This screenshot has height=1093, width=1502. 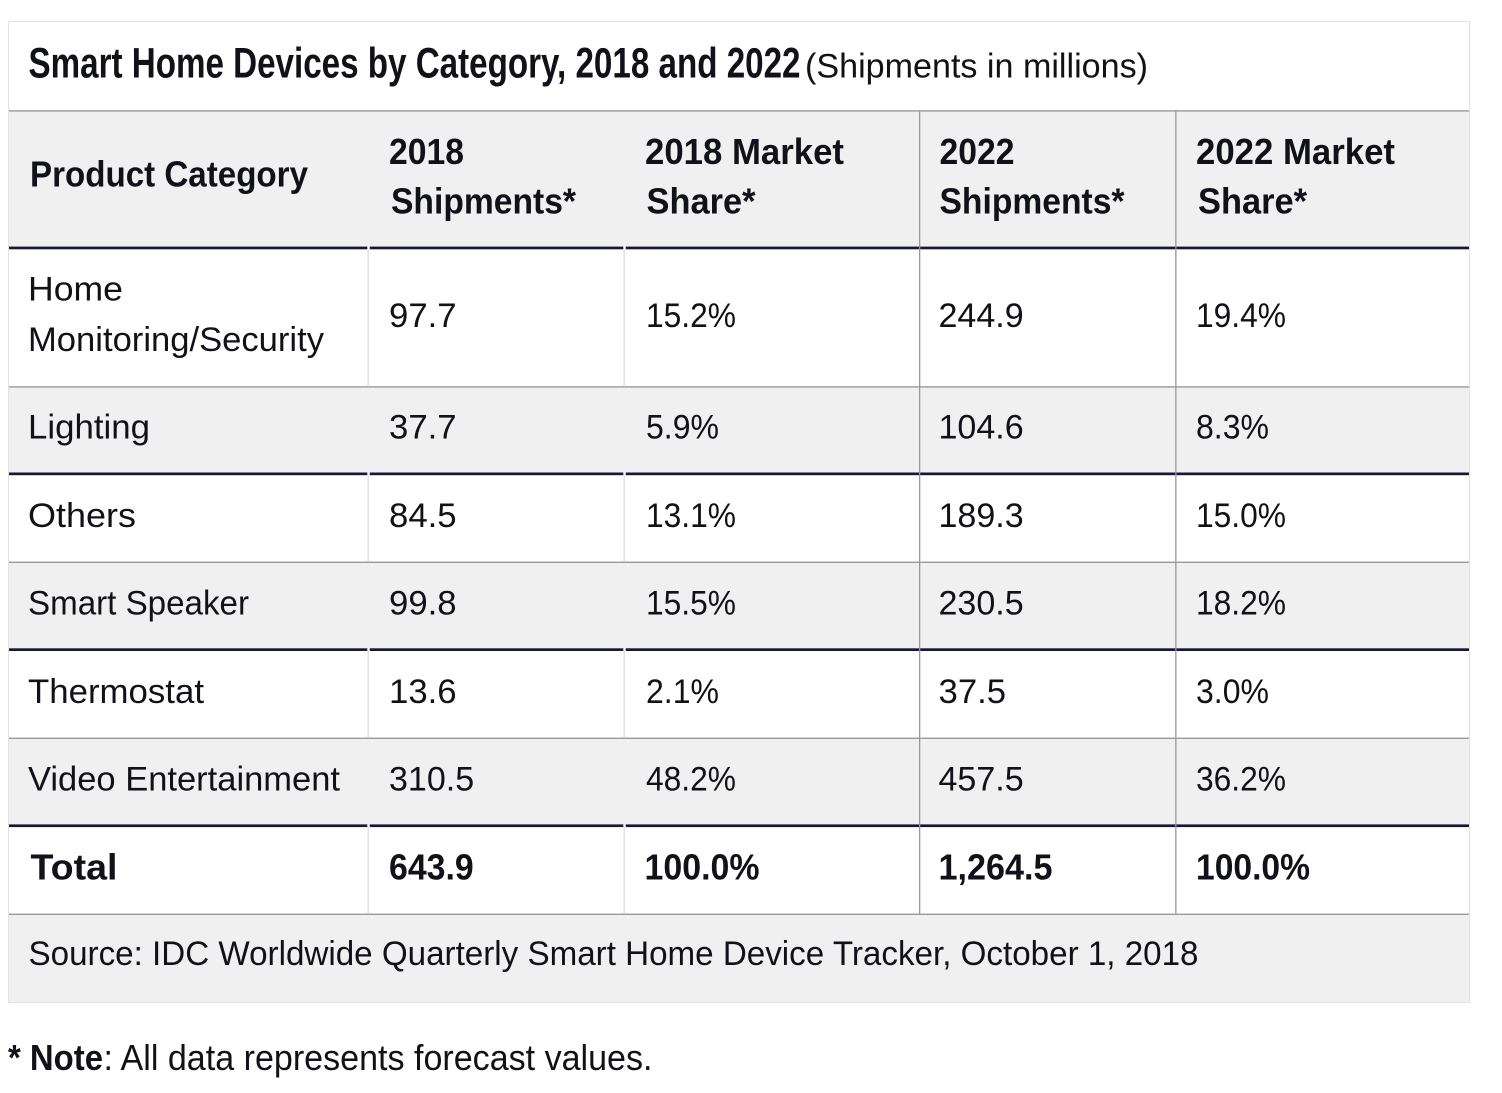 What do you see at coordinates (981, 427) in the screenshot?
I see `svg-text: 104.6` at bounding box center [981, 427].